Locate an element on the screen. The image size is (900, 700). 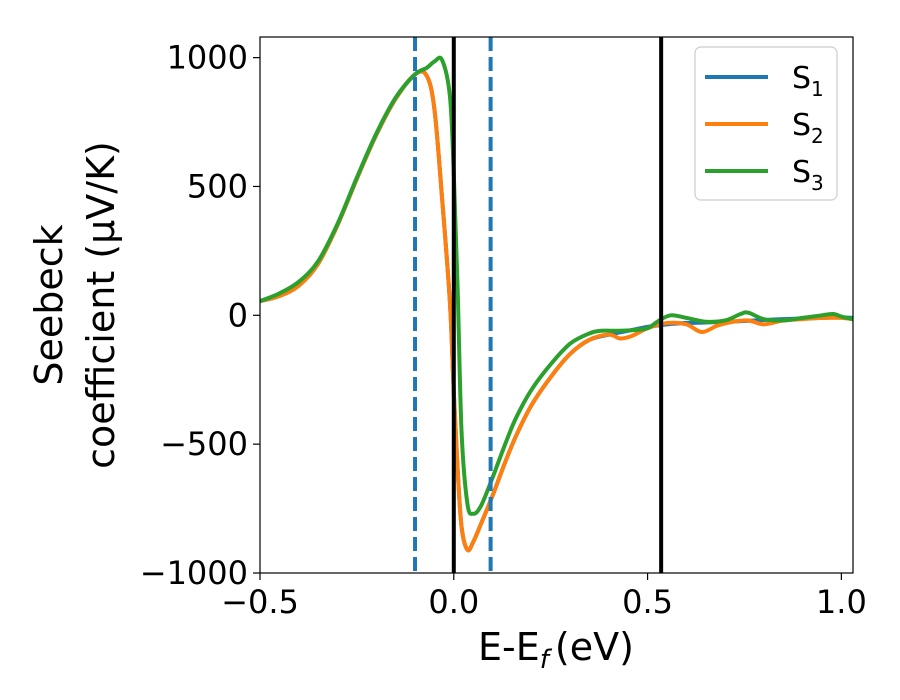
x-tick-label: −0.5 is located at coordinates (260, 602).